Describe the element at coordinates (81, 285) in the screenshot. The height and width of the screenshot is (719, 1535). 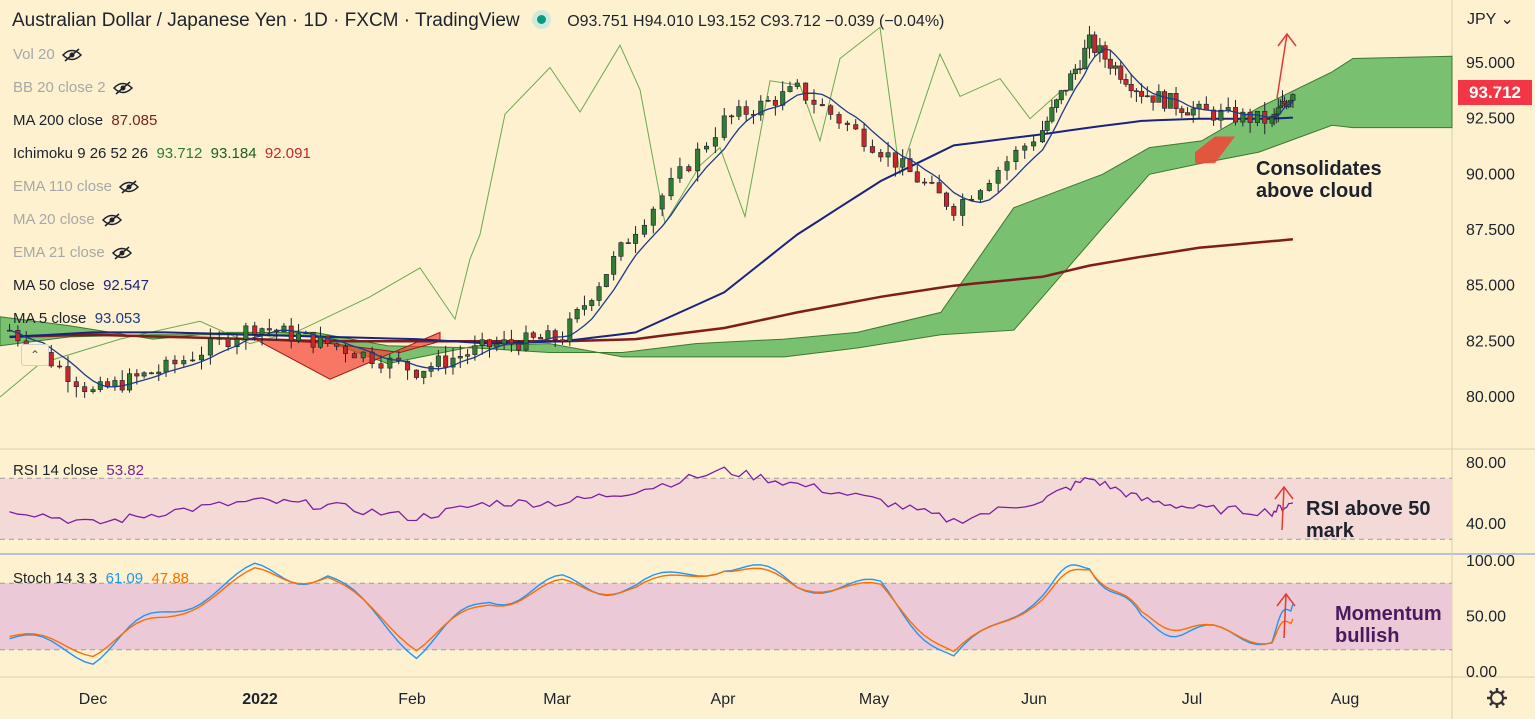
I see `legend-ma50: MA 50 close 92.547` at that location.